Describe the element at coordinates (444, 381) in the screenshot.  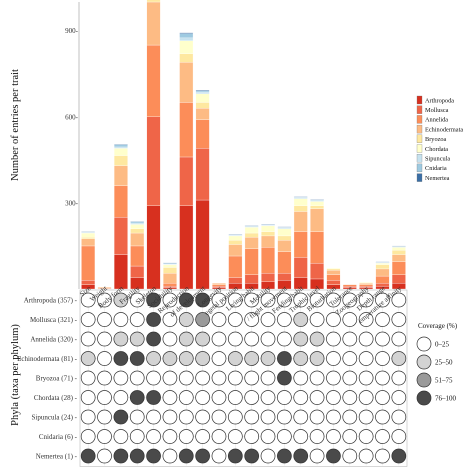
I see `coverage-legend-label-2: 51–75` at that location.